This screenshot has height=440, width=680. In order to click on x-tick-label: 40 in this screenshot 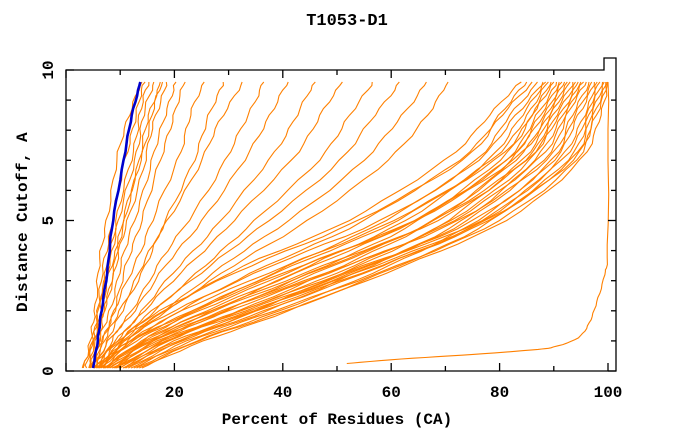, I will do `click(282, 393)`.